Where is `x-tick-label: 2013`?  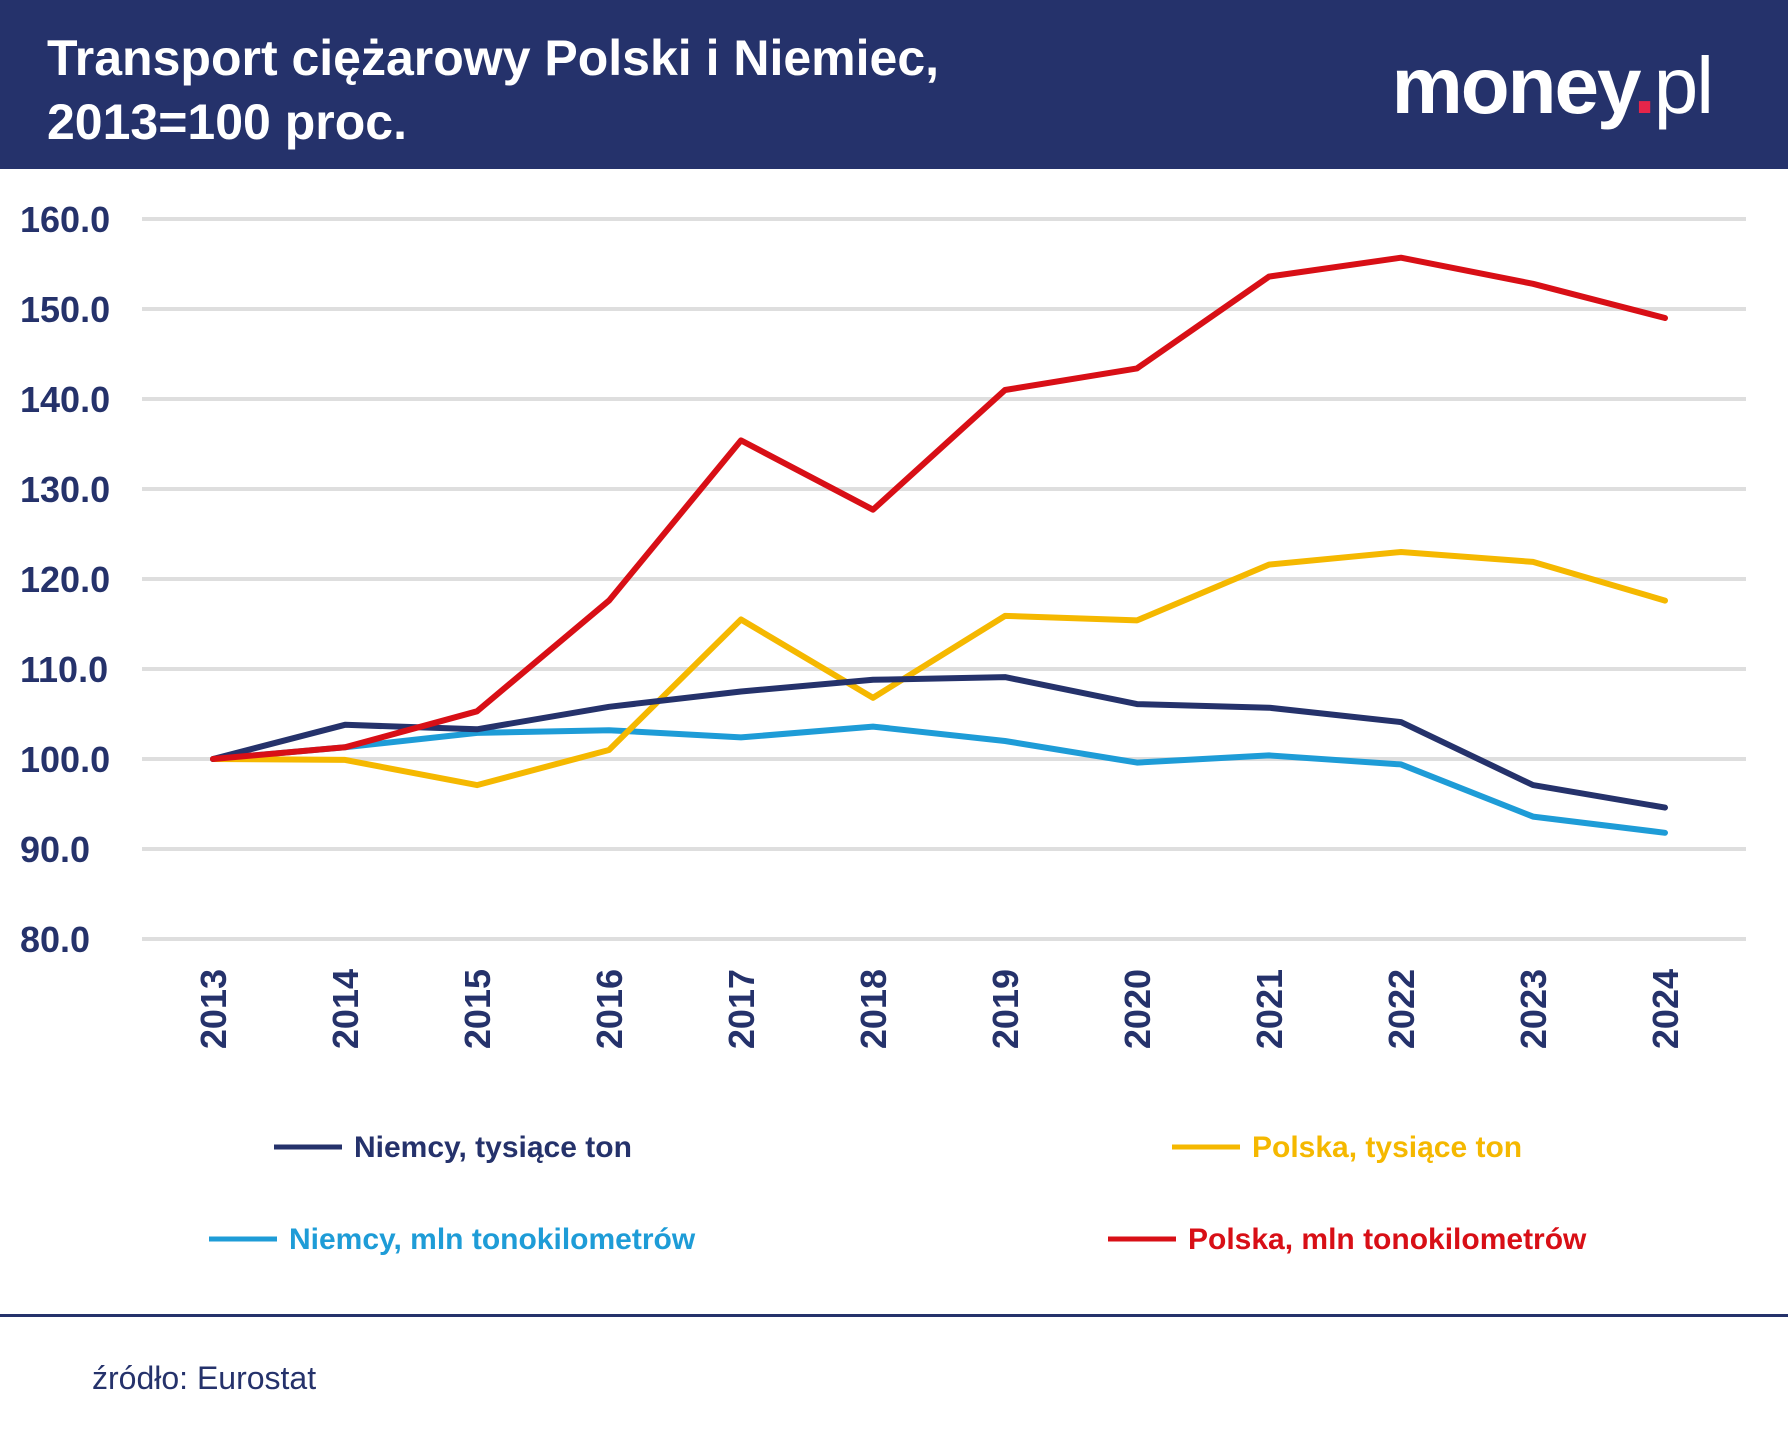 x-tick-label: 2013 is located at coordinates (213, 1009).